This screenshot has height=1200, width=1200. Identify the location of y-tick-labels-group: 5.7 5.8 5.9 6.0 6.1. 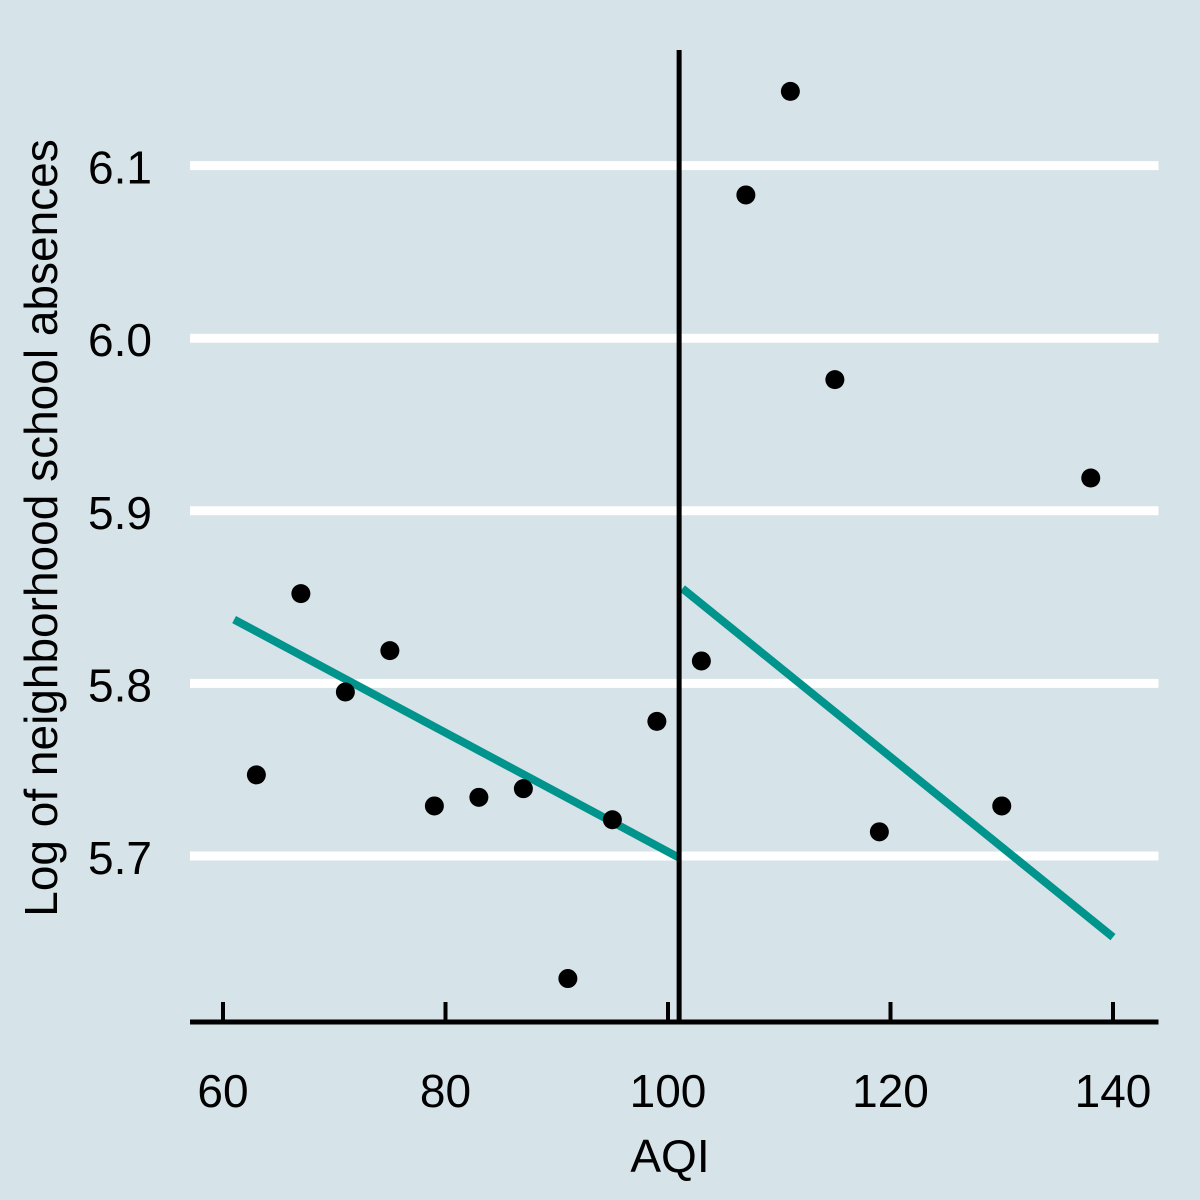
(120, 513).